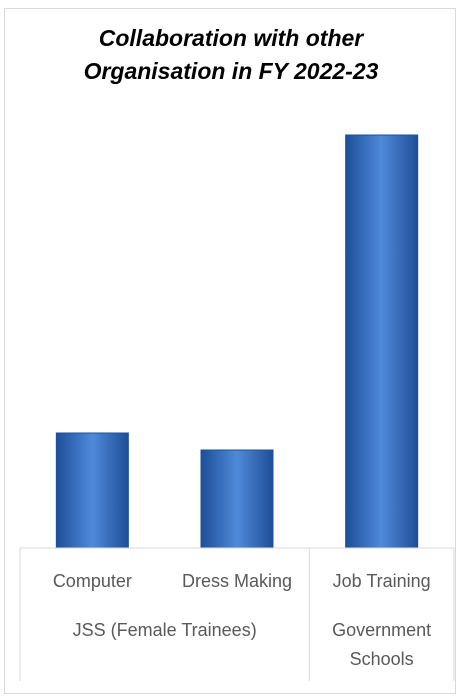 The height and width of the screenshot is (699, 462). I want to click on chart-title-line-2: Organisation in FY 2022-23, so click(231, 71).